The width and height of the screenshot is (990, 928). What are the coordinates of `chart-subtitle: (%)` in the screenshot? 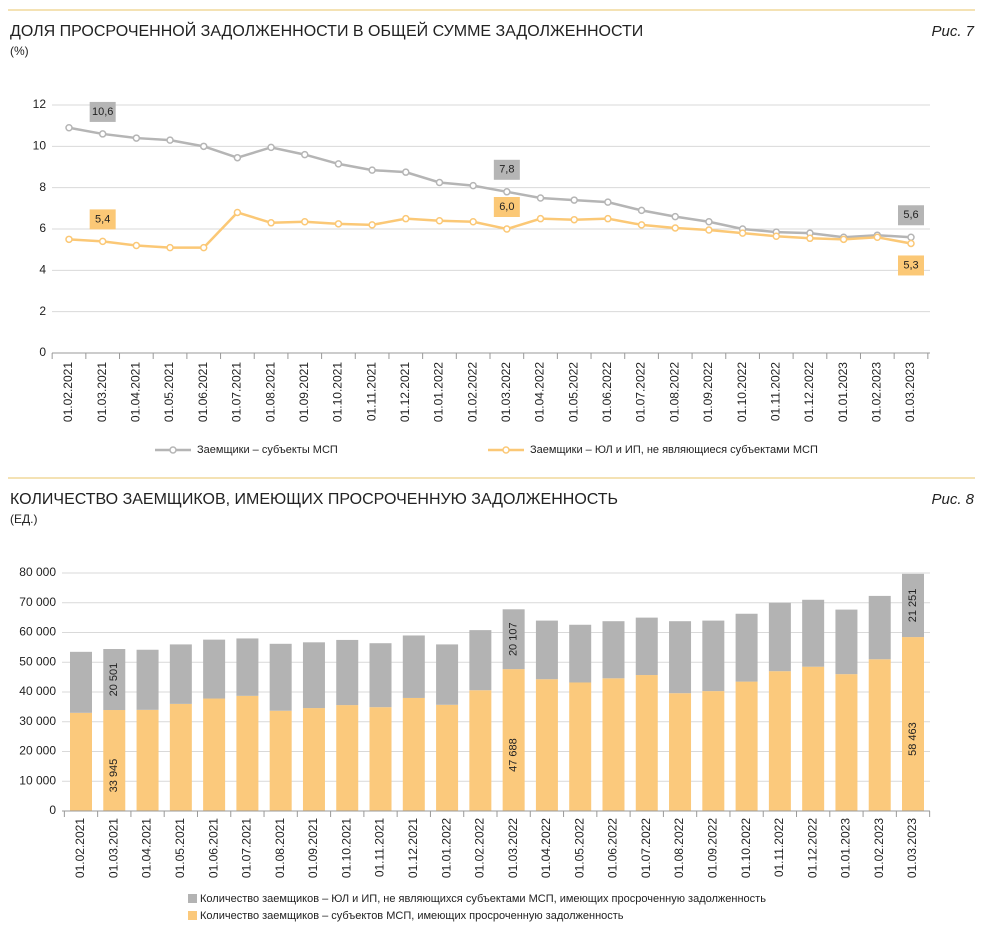 It's located at (19, 51).